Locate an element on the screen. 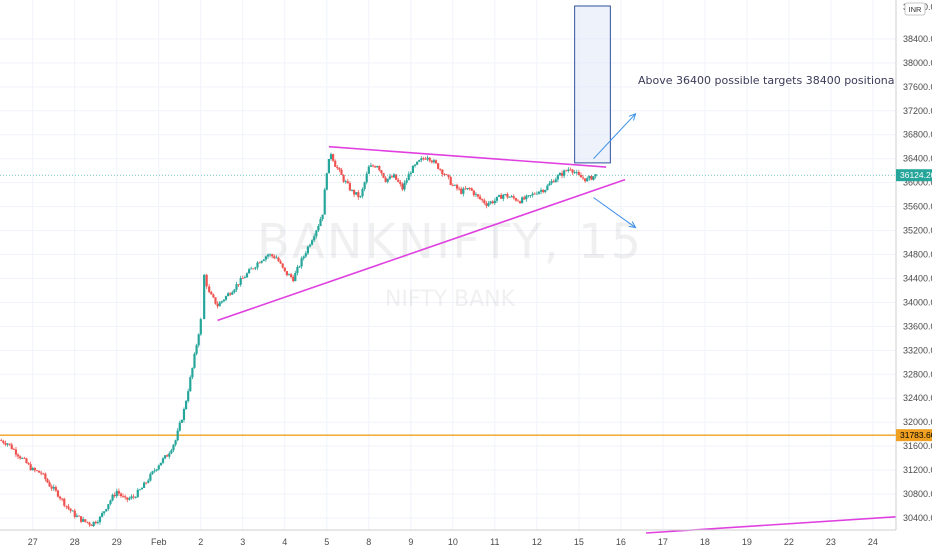 The image size is (932, 550). currency-badge is located at coordinates (915, 9).